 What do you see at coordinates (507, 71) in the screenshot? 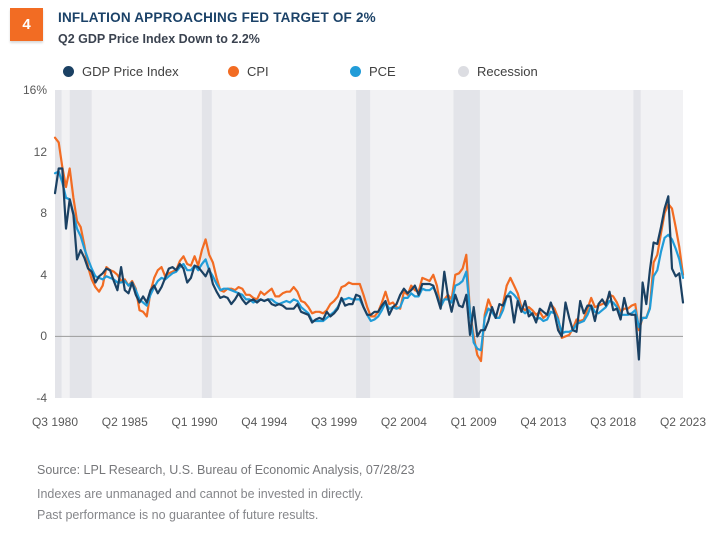
I see `legend-label: Recession` at bounding box center [507, 71].